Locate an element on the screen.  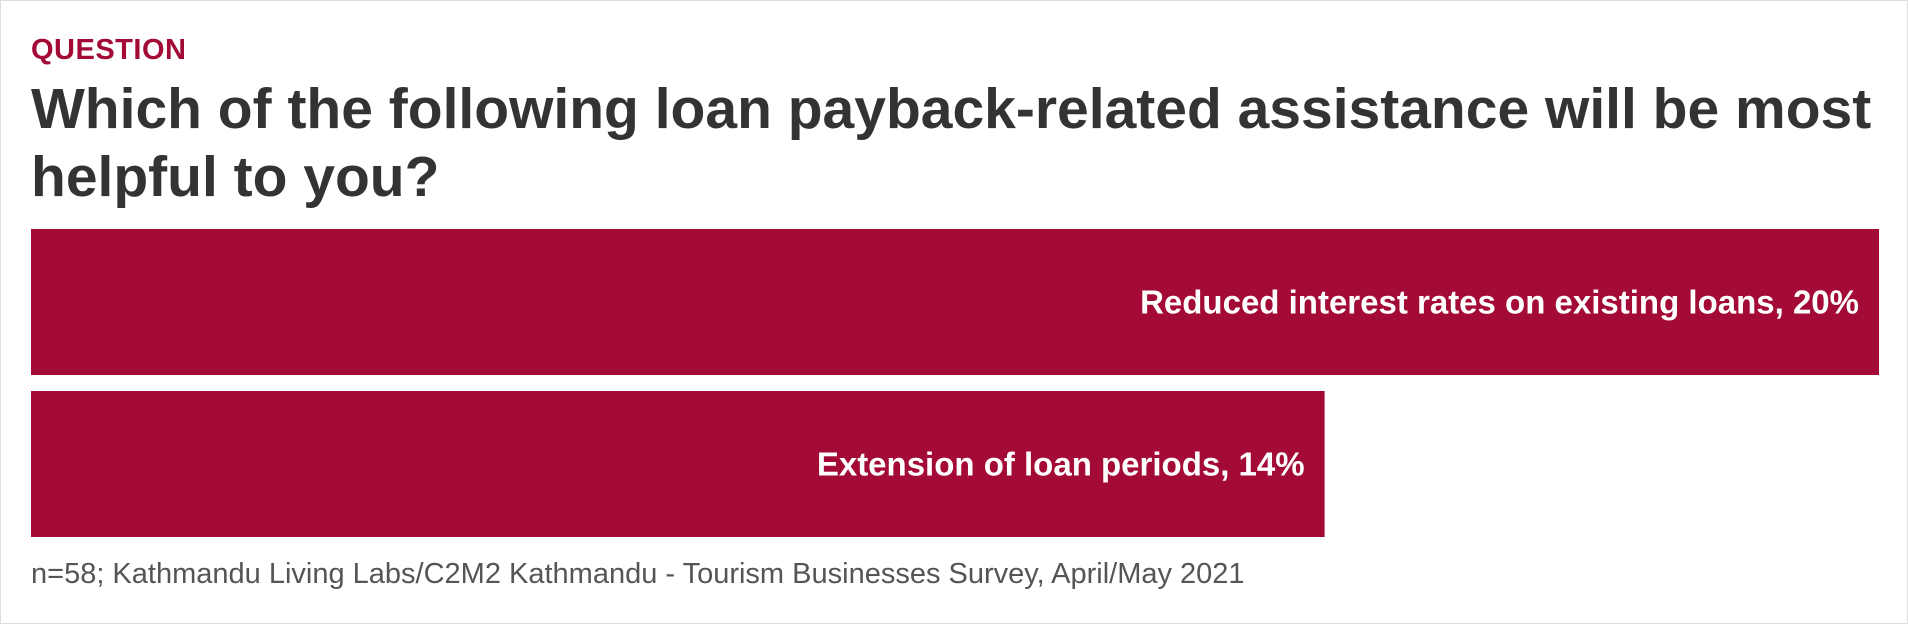
question-eyebrow: QUESTION is located at coordinates (109, 50).